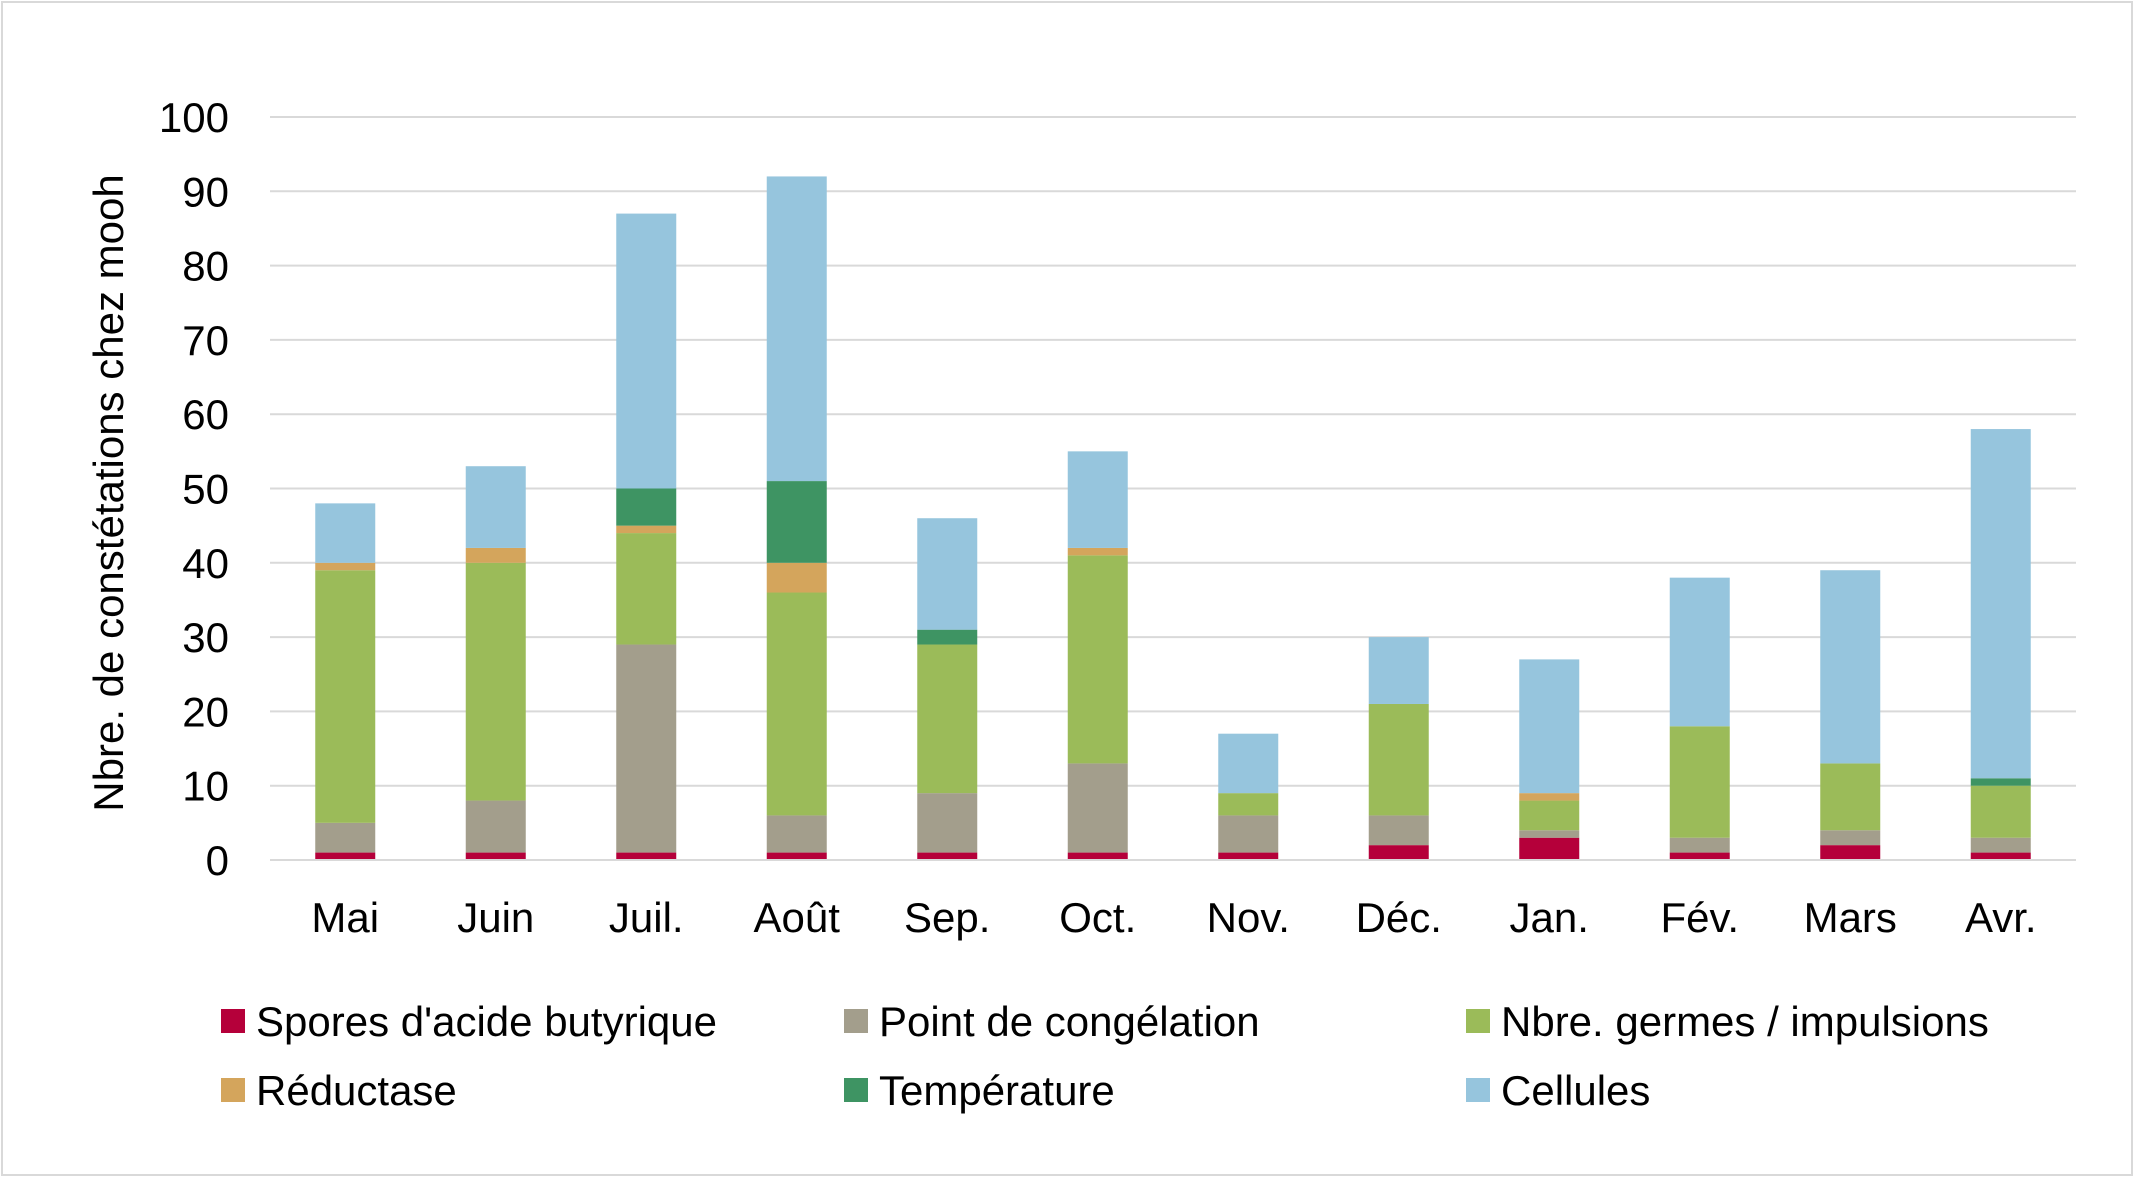 The width and height of the screenshot is (2136, 1179). Describe the element at coordinates (1248, 917) in the screenshot. I see `x-tick-label: Nov.` at that location.